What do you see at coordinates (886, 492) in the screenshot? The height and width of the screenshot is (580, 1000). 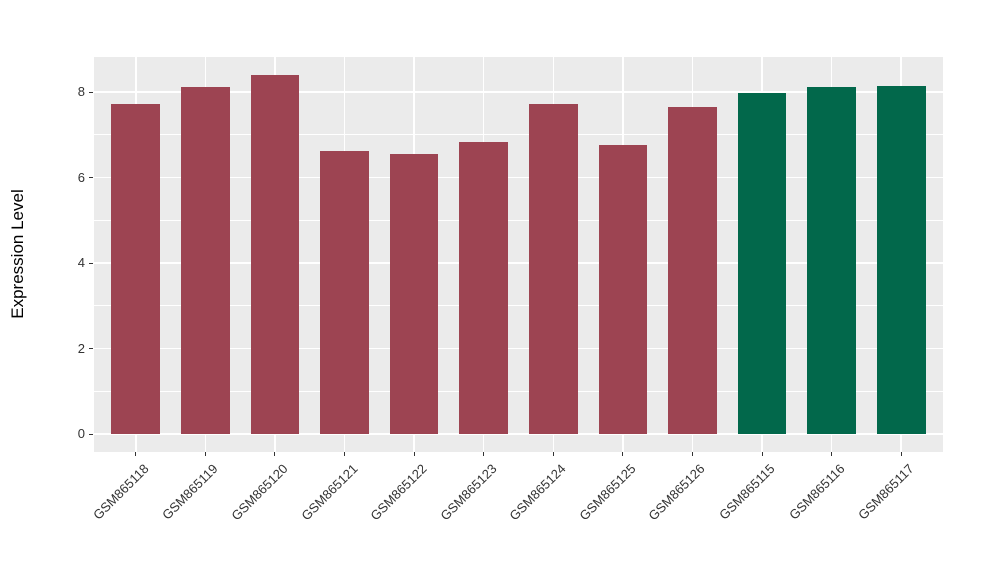 I see `x-tick-label: GSM865117` at bounding box center [886, 492].